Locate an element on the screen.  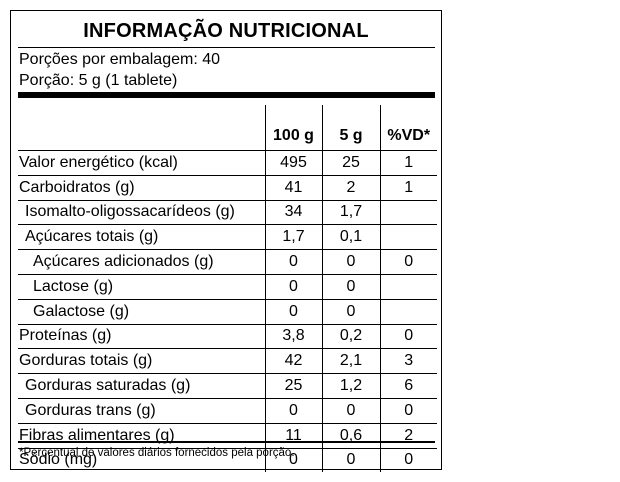
serving-size: Porção: 5 g (1 tablete) is located at coordinates (98, 80).